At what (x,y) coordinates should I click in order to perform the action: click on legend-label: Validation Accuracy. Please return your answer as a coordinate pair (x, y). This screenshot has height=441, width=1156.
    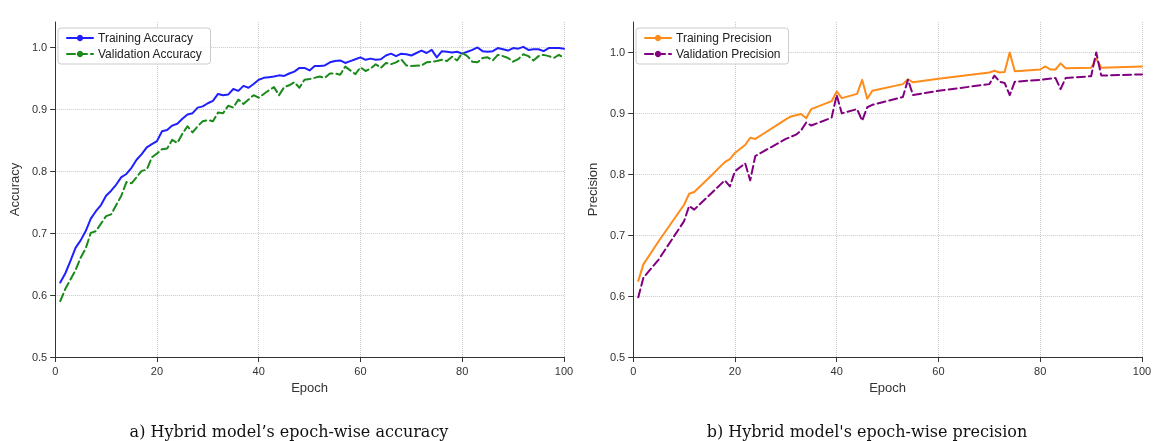
    Looking at the image, I should click on (150, 54).